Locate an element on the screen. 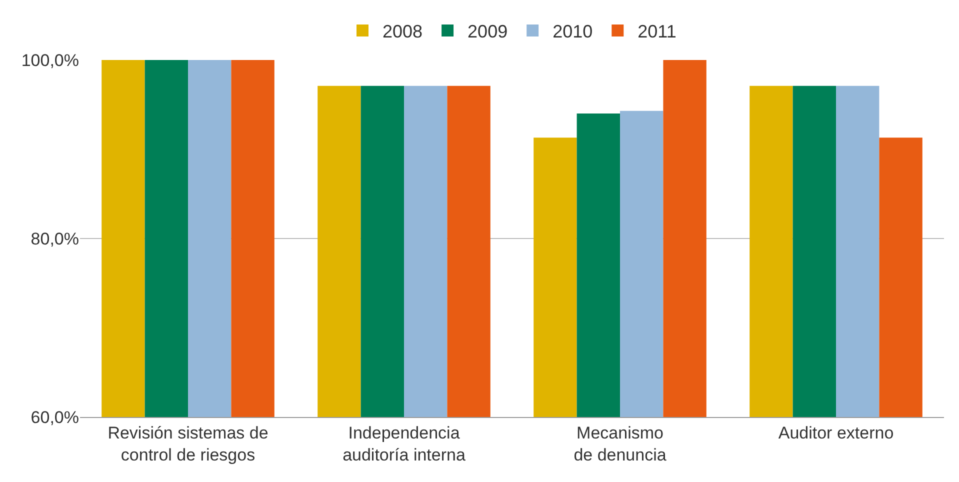 The width and height of the screenshot is (959, 482). y-tick-label: 80,0% is located at coordinates (54, 238).